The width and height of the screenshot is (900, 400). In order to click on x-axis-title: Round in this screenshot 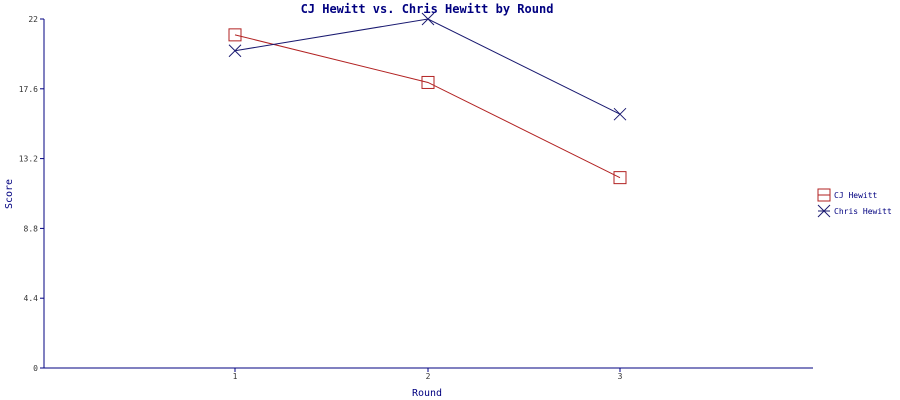, I will do `click(427, 393)`.